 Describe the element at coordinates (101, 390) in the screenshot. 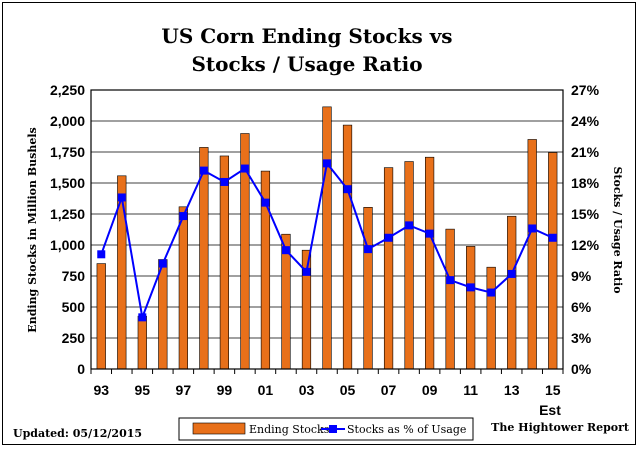

I see `x-tick-label: 93` at that location.